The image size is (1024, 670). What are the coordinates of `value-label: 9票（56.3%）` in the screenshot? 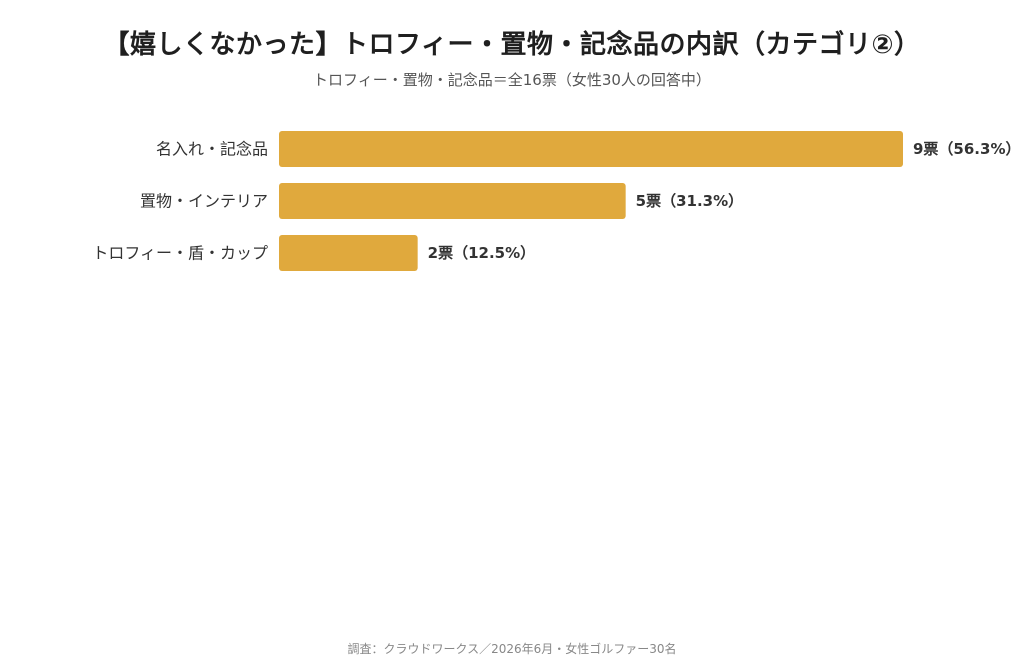 It's located at (966, 149).